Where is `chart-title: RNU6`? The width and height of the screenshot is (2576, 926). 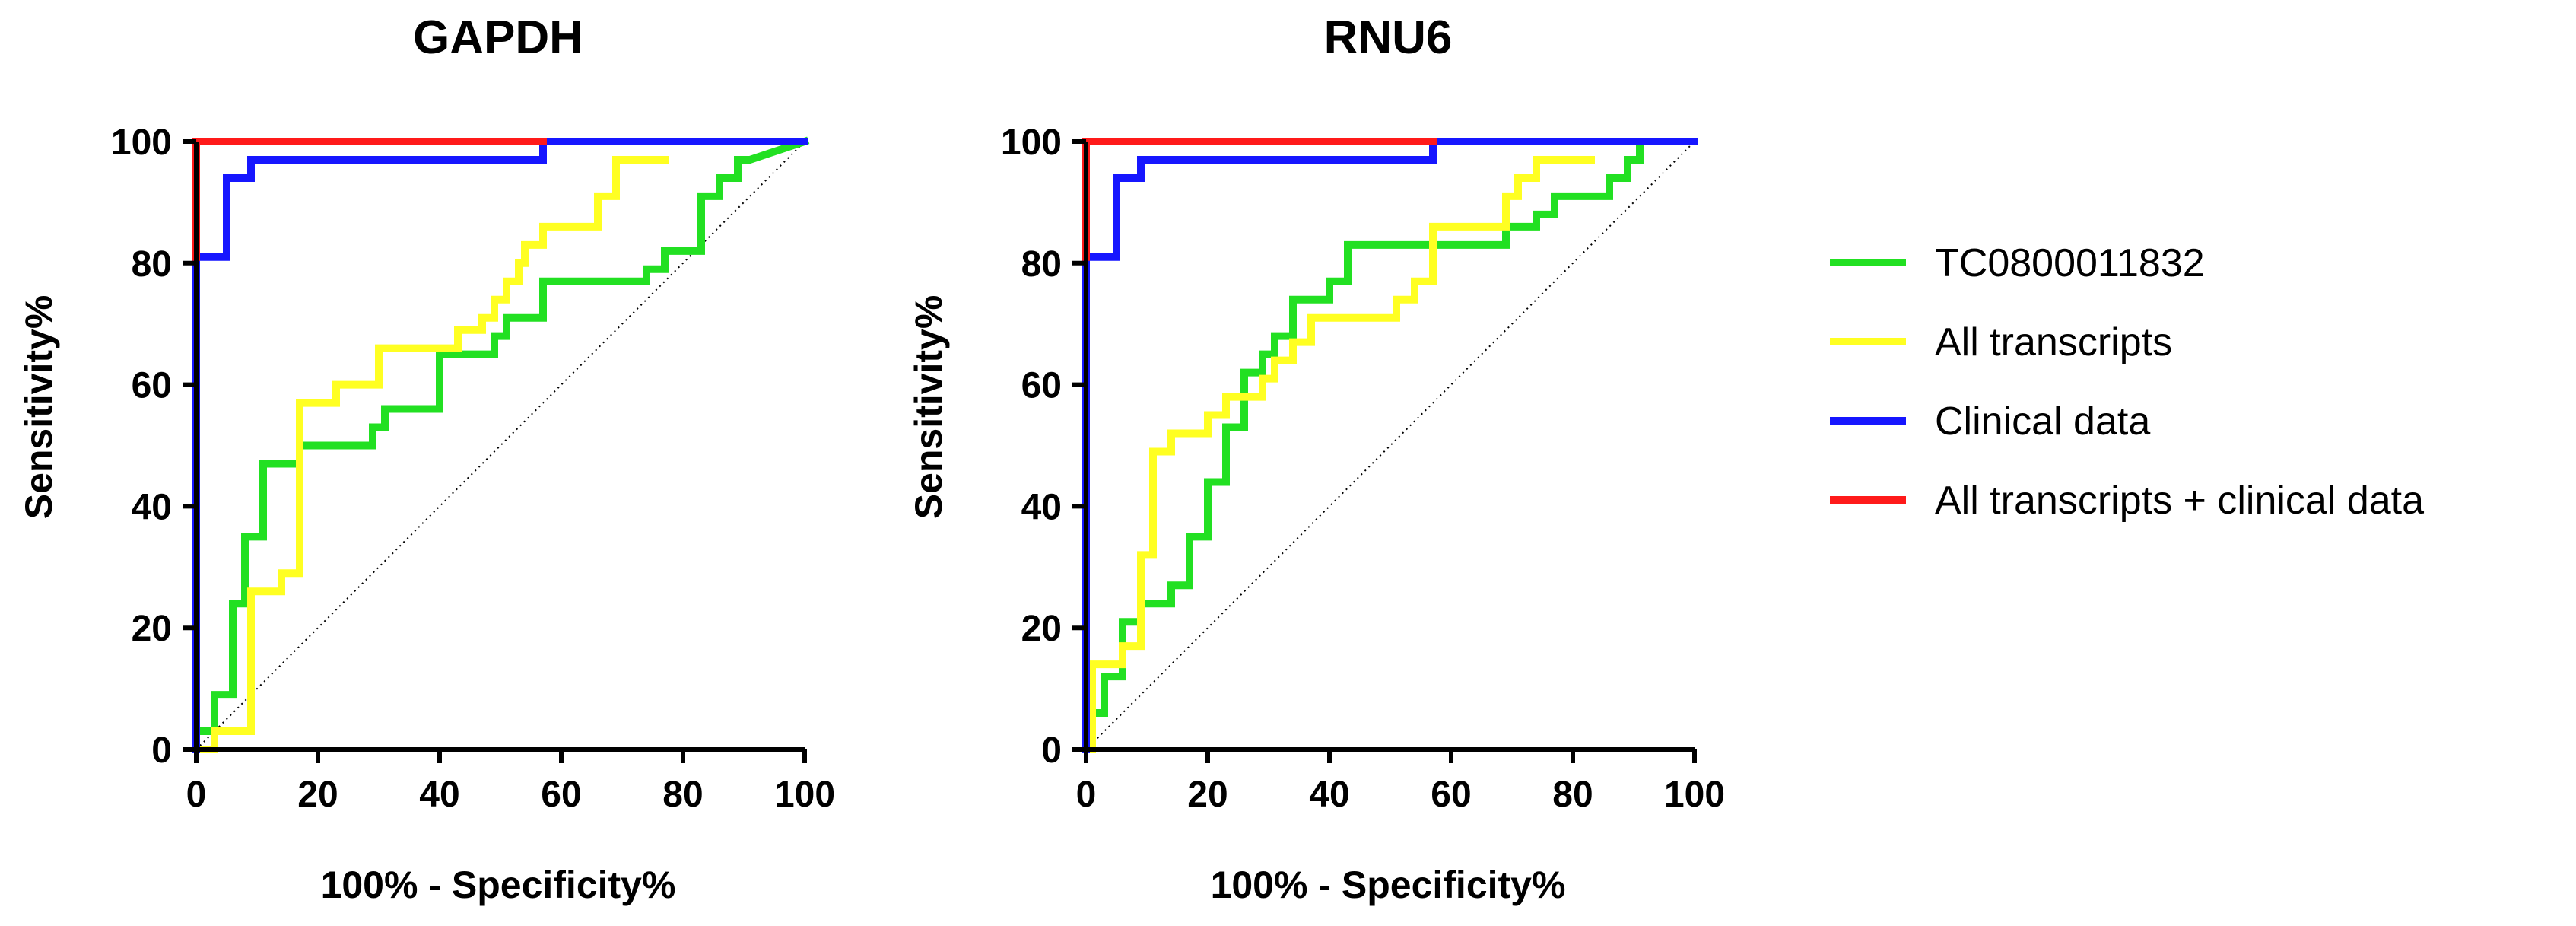
chart-title: RNU6 is located at coordinates (1388, 37).